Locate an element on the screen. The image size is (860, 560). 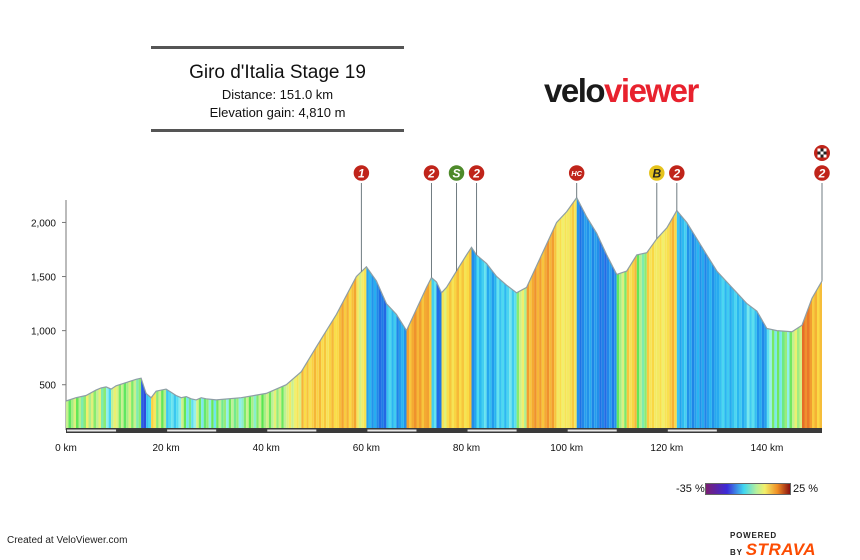
stage-distance: Distance: 151.0 km is located at coordinates (277, 94).